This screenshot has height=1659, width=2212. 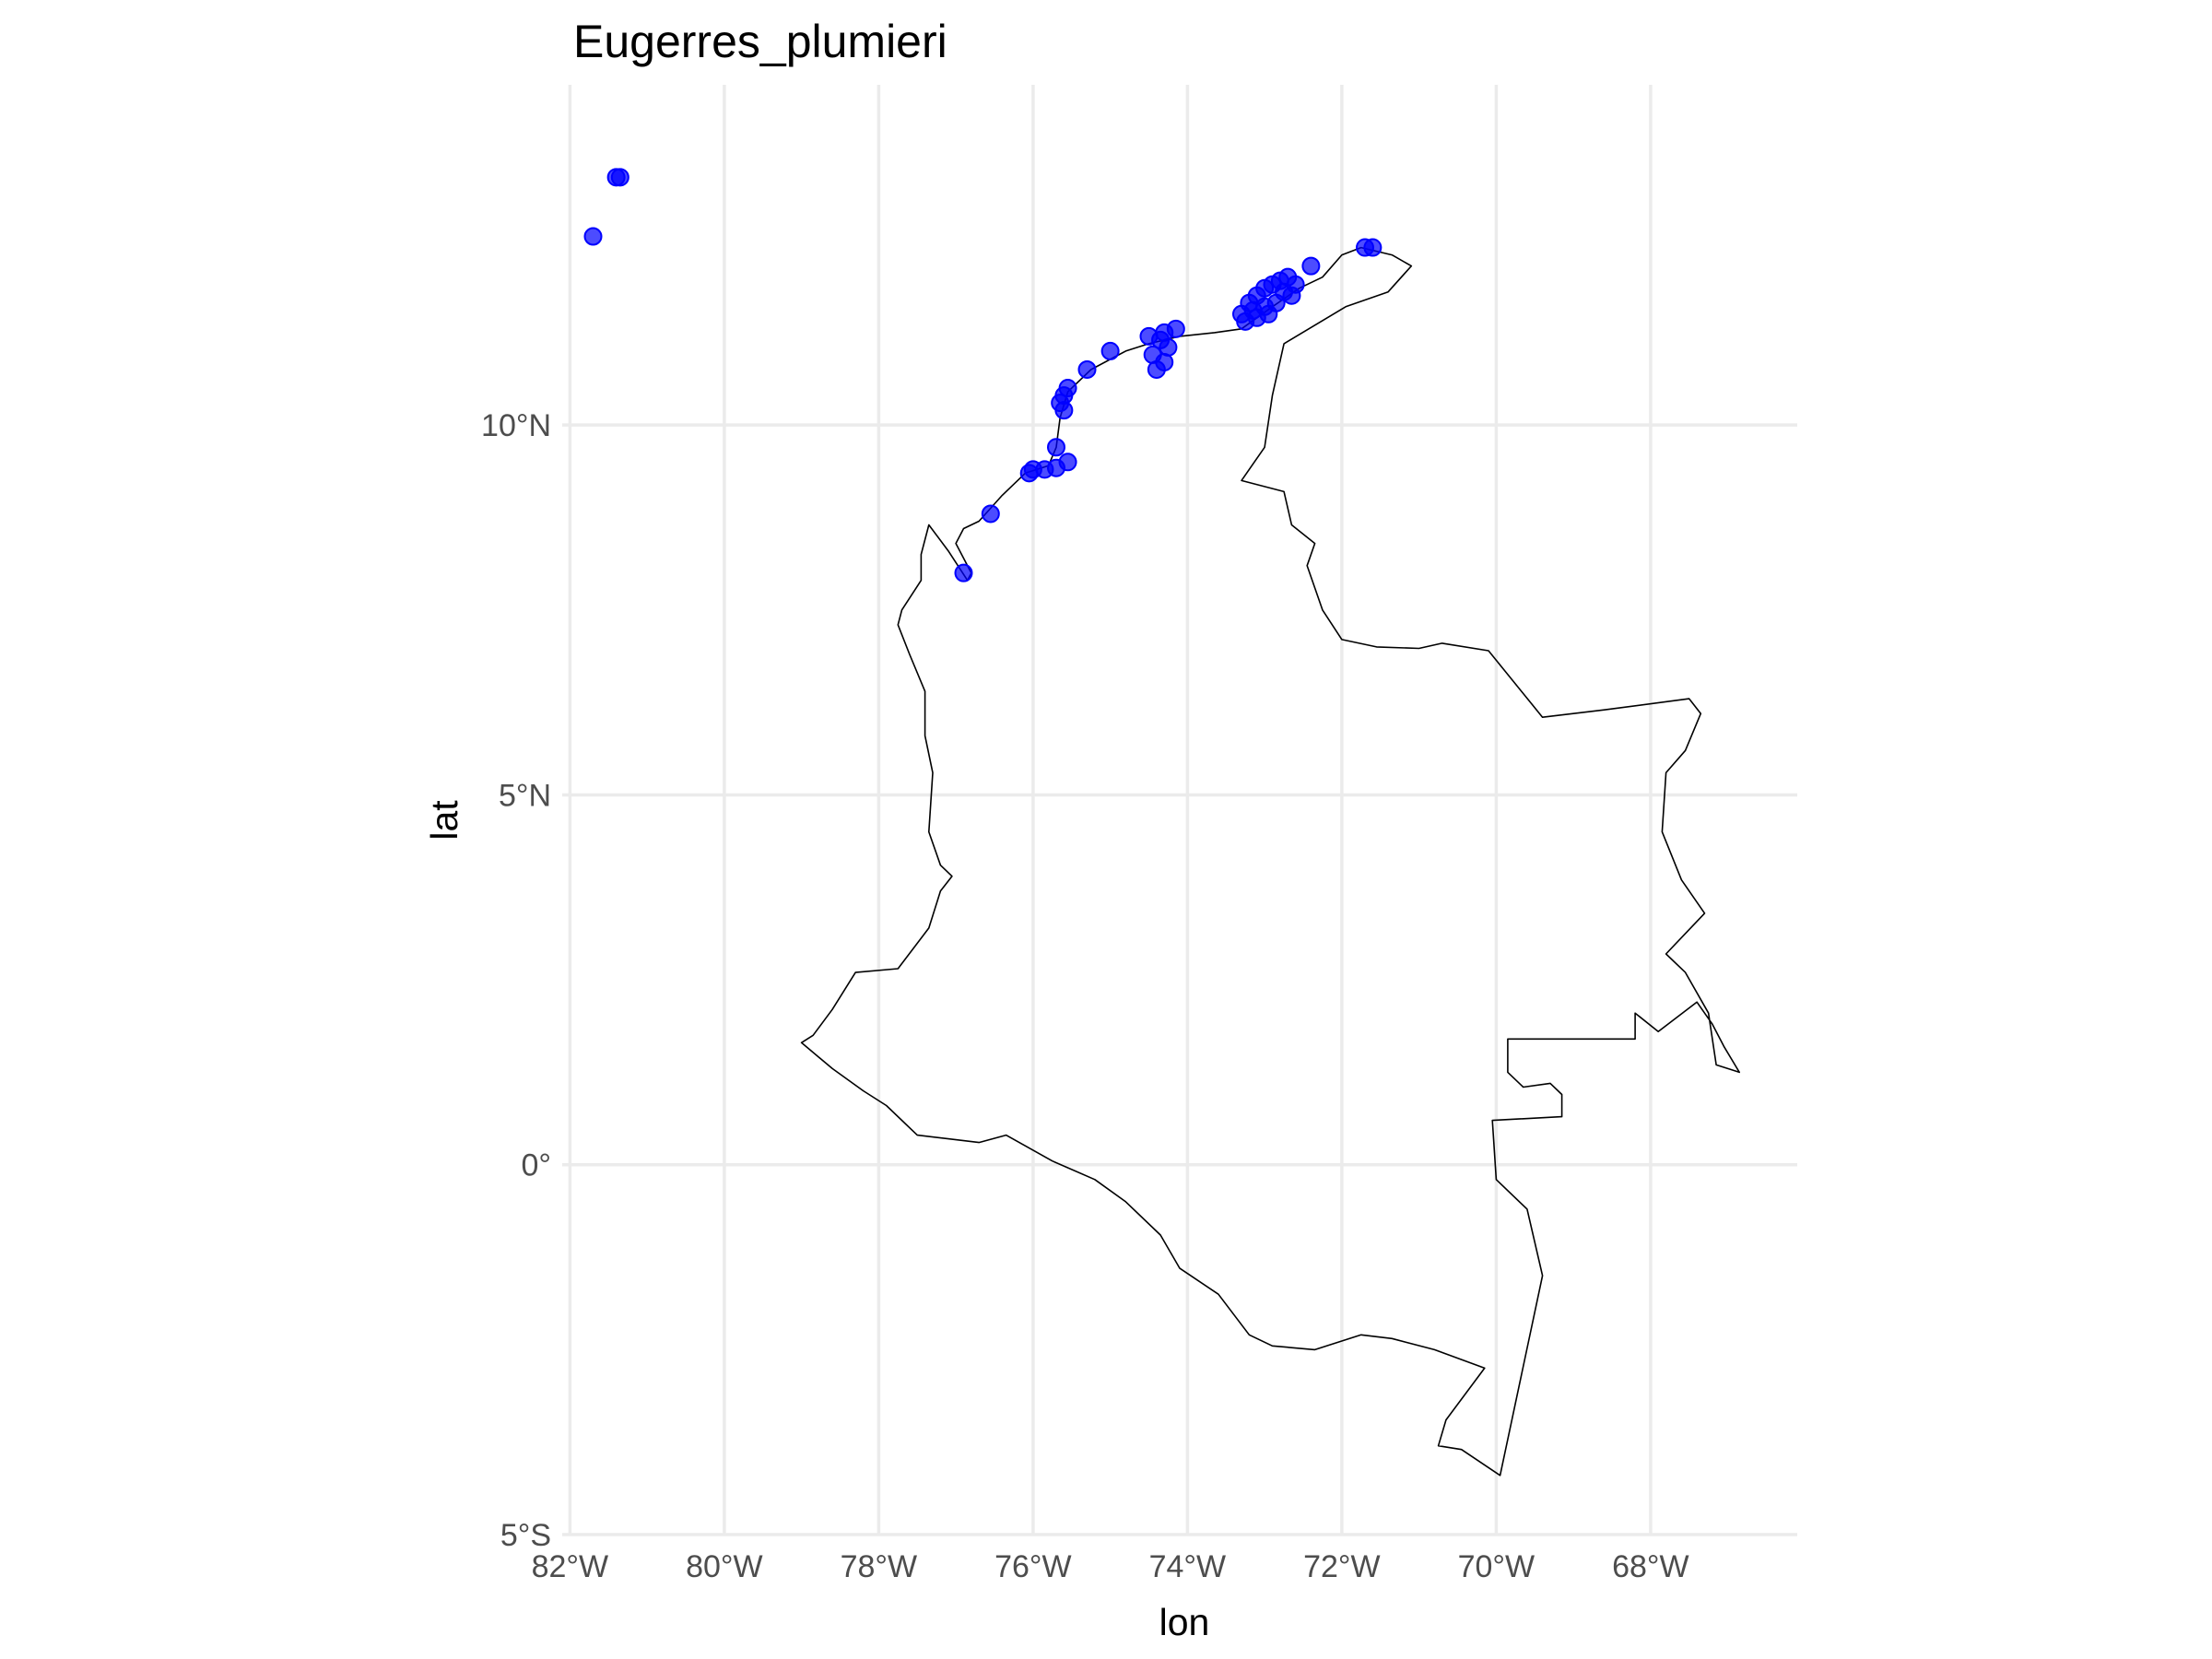 What do you see at coordinates (1110, 1566) in the screenshot?
I see `x-tick-labels: 82°W 80°W 78°W 76°W 74°W 72°W 70°W 68°W` at bounding box center [1110, 1566].